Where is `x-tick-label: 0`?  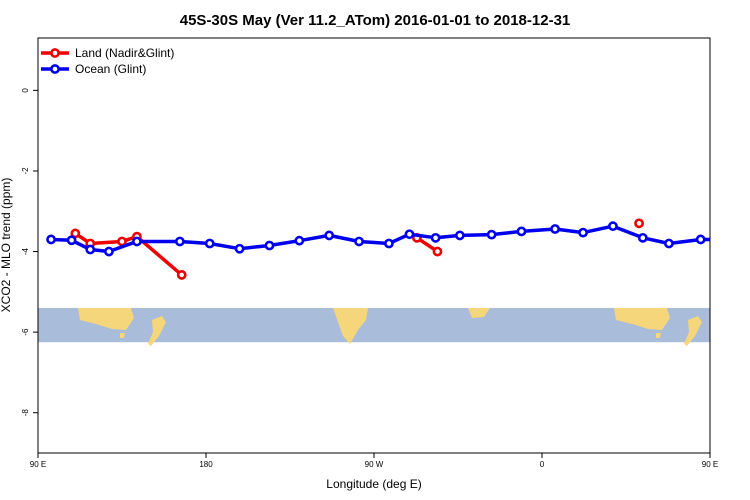 x-tick-label: 0 is located at coordinates (542, 464).